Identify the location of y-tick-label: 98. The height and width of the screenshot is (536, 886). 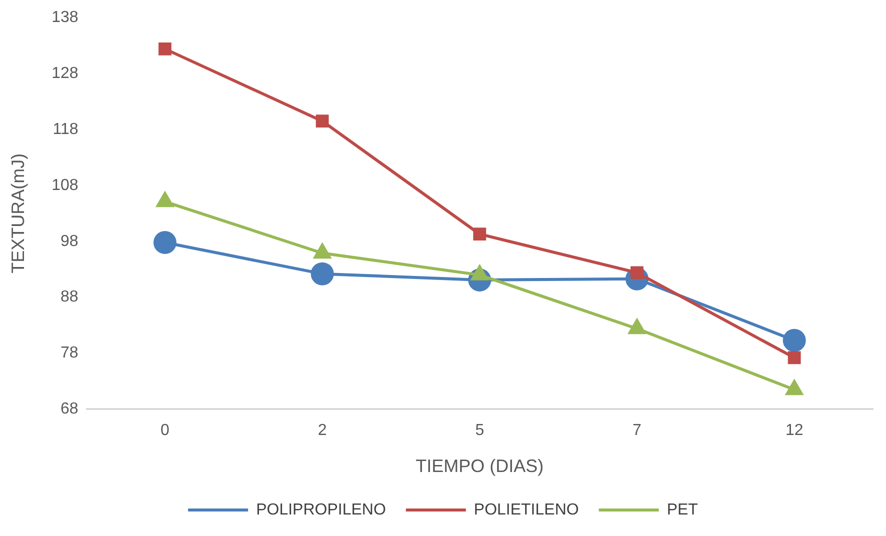
(69, 241).